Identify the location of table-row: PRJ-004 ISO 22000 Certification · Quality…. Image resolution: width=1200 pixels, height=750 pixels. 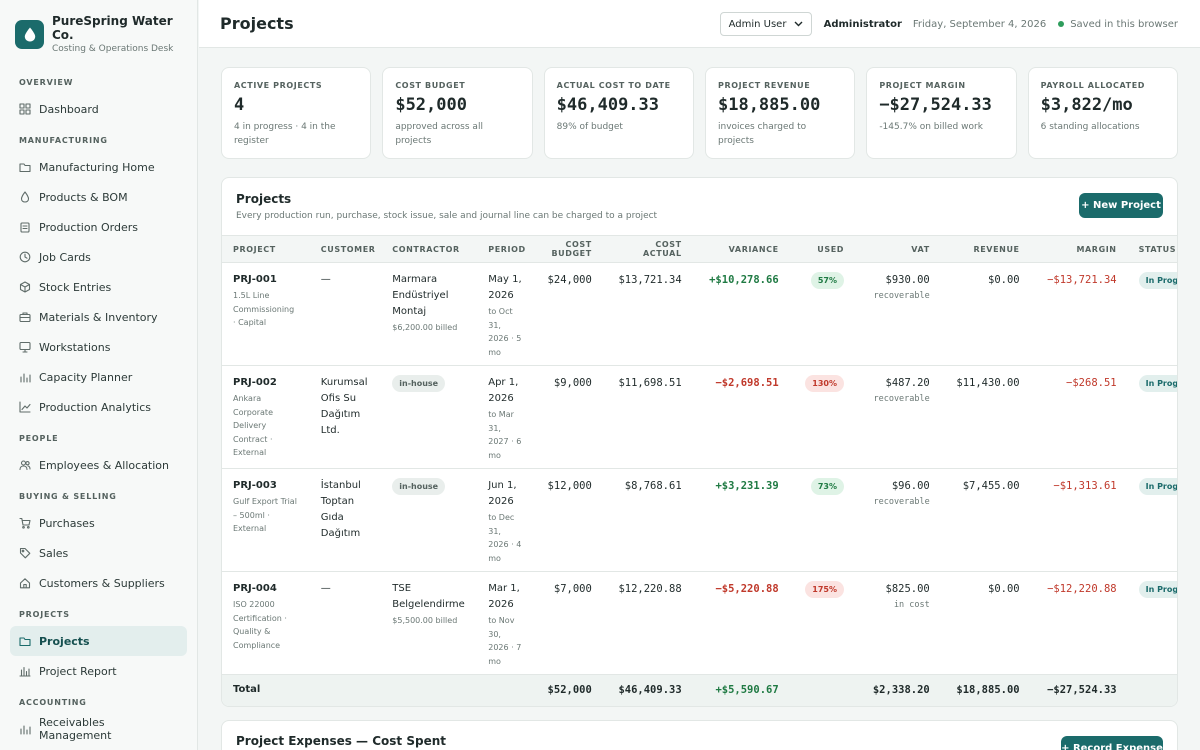
(699, 623).